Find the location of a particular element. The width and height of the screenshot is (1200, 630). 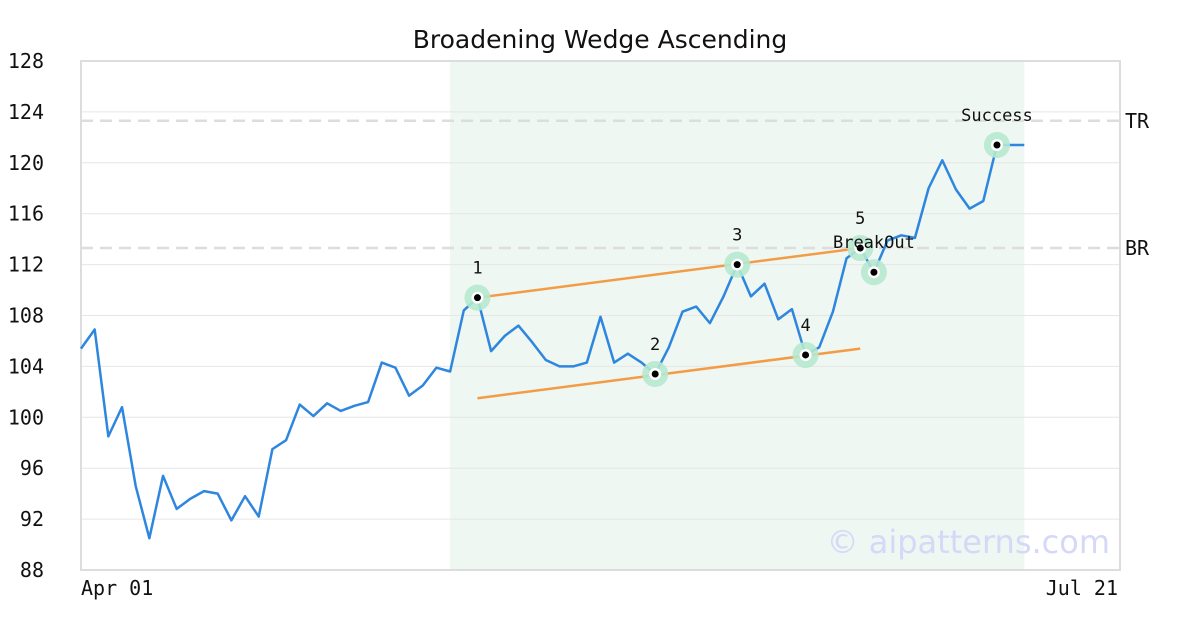

y-tick-label: 108 is located at coordinates (26, 316).